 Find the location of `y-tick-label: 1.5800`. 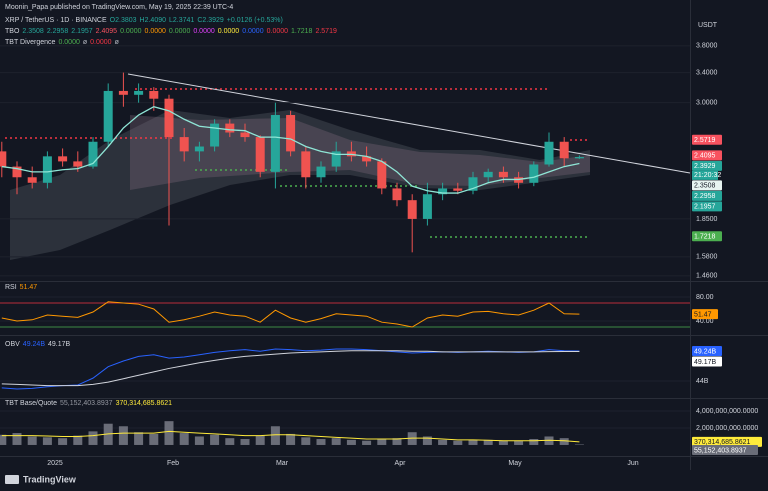

y-tick-label: 1.5800 is located at coordinates (707, 257).